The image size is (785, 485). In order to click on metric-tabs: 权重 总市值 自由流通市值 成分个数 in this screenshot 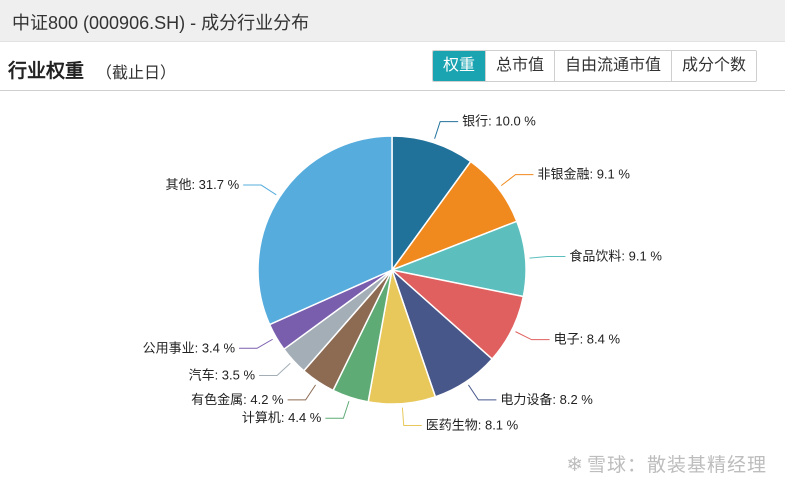, I will do `click(595, 66)`.